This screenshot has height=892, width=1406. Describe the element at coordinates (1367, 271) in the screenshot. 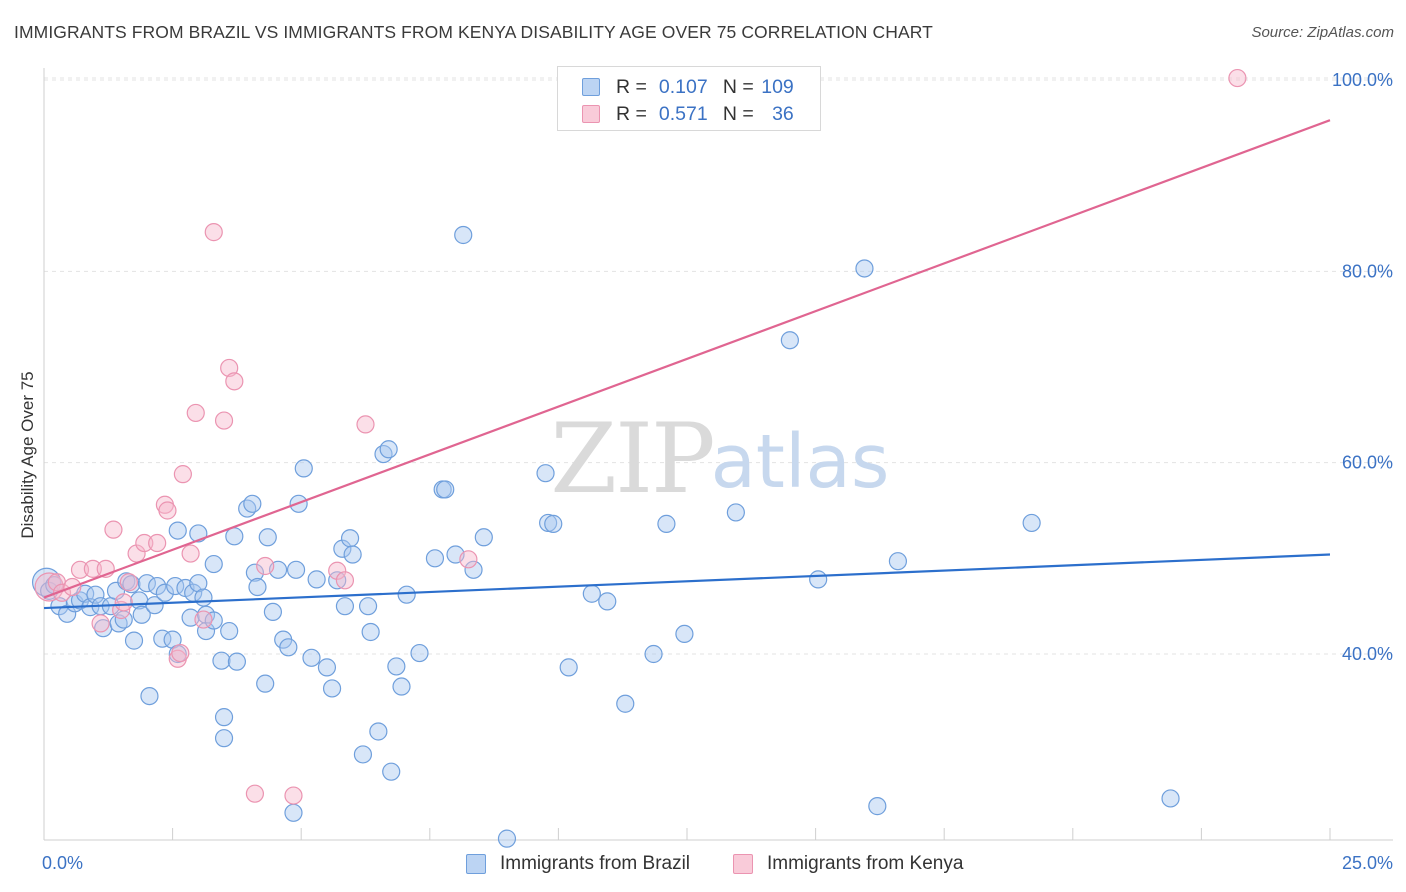

I see `y-tick-label-80: 80.0%` at that location.